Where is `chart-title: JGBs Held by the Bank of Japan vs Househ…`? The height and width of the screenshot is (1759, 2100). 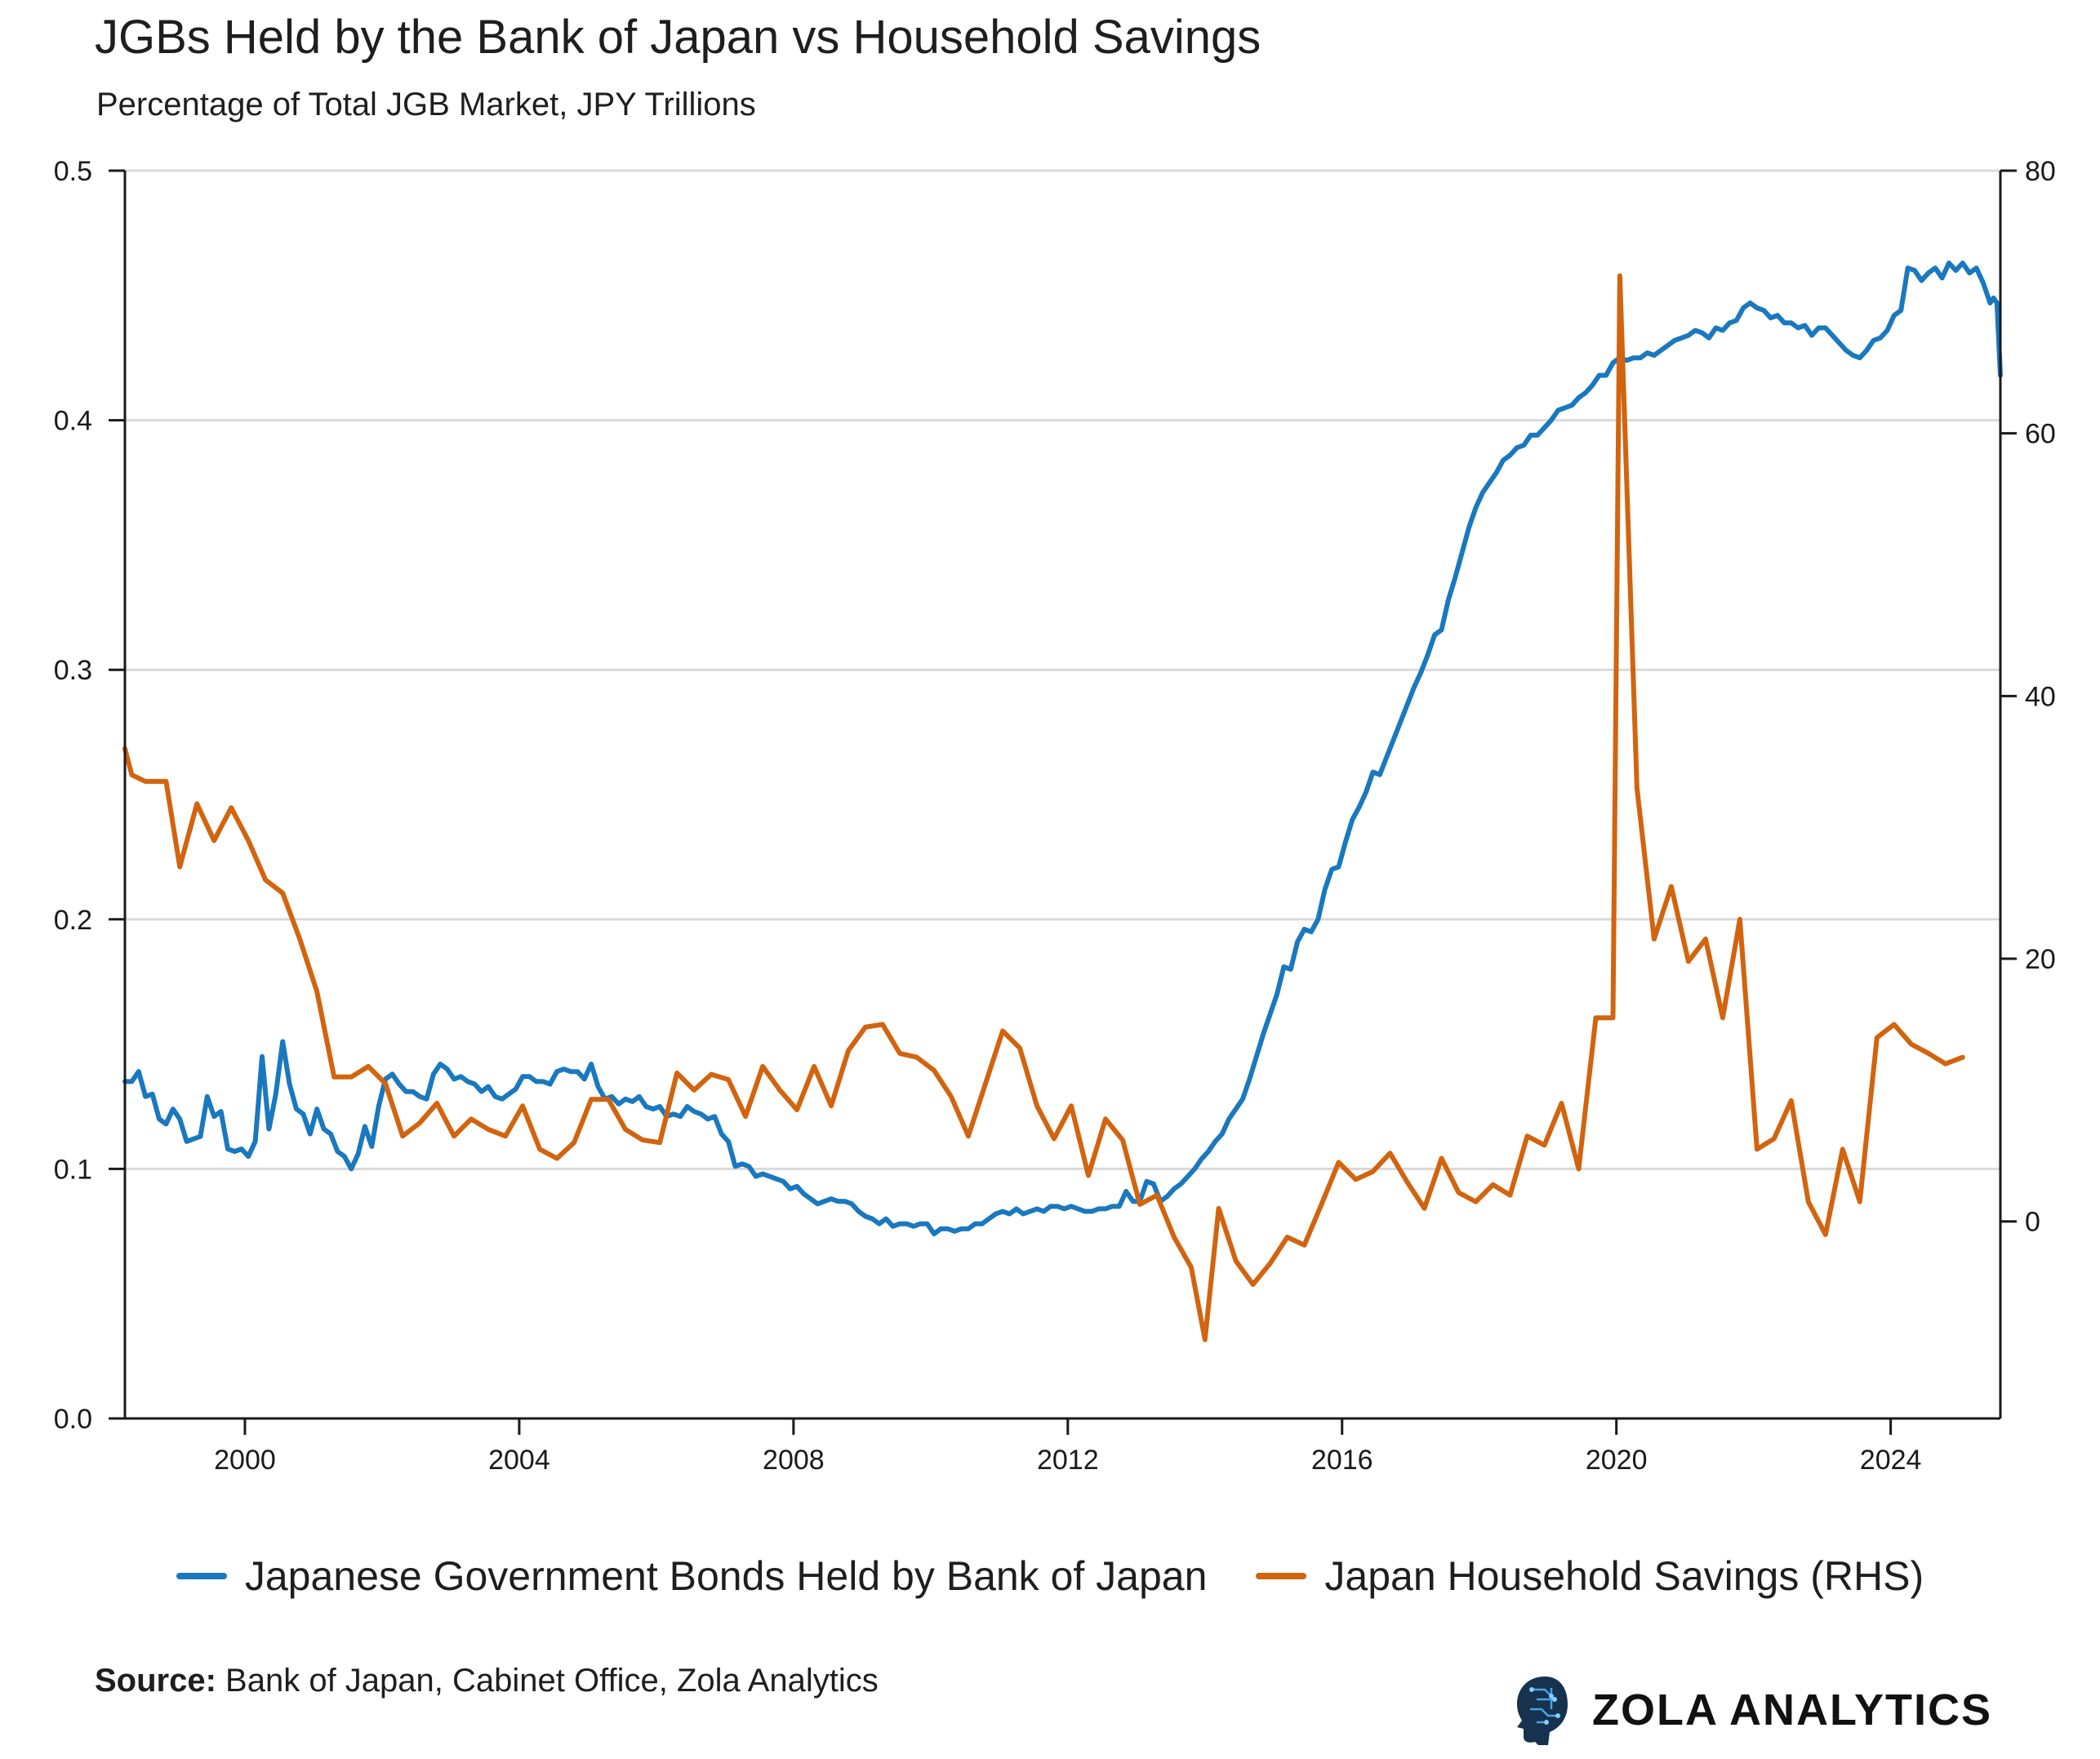
chart-title: JGBs Held by the Bank of Japan vs Househ… is located at coordinates (678, 37).